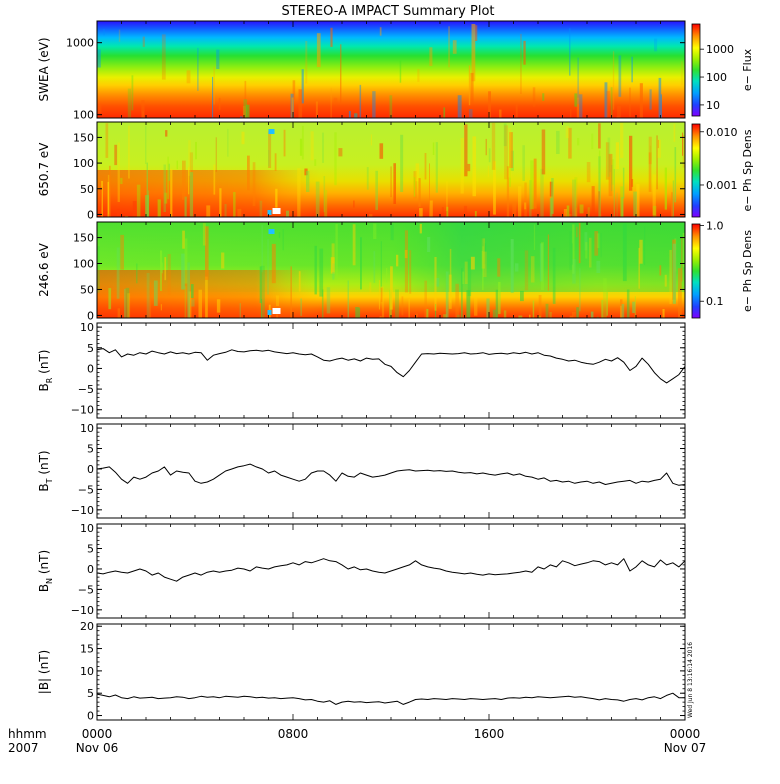 Image resolution: width=780 pixels, height=784 pixels. What do you see at coordinates (716, 77) in the screenshot?
I see `swea-colorbar-tick-label: 100` at bounding box center [716, 77].